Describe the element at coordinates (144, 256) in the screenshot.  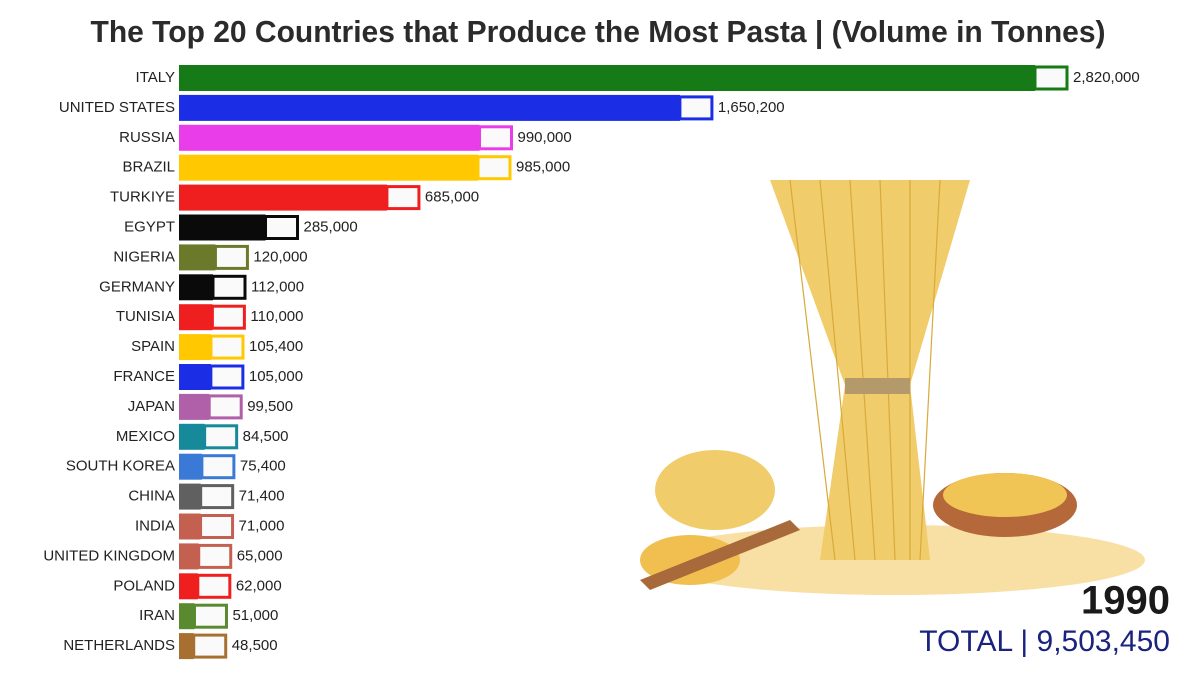
I see `category-label: NIGERIA` at that location.